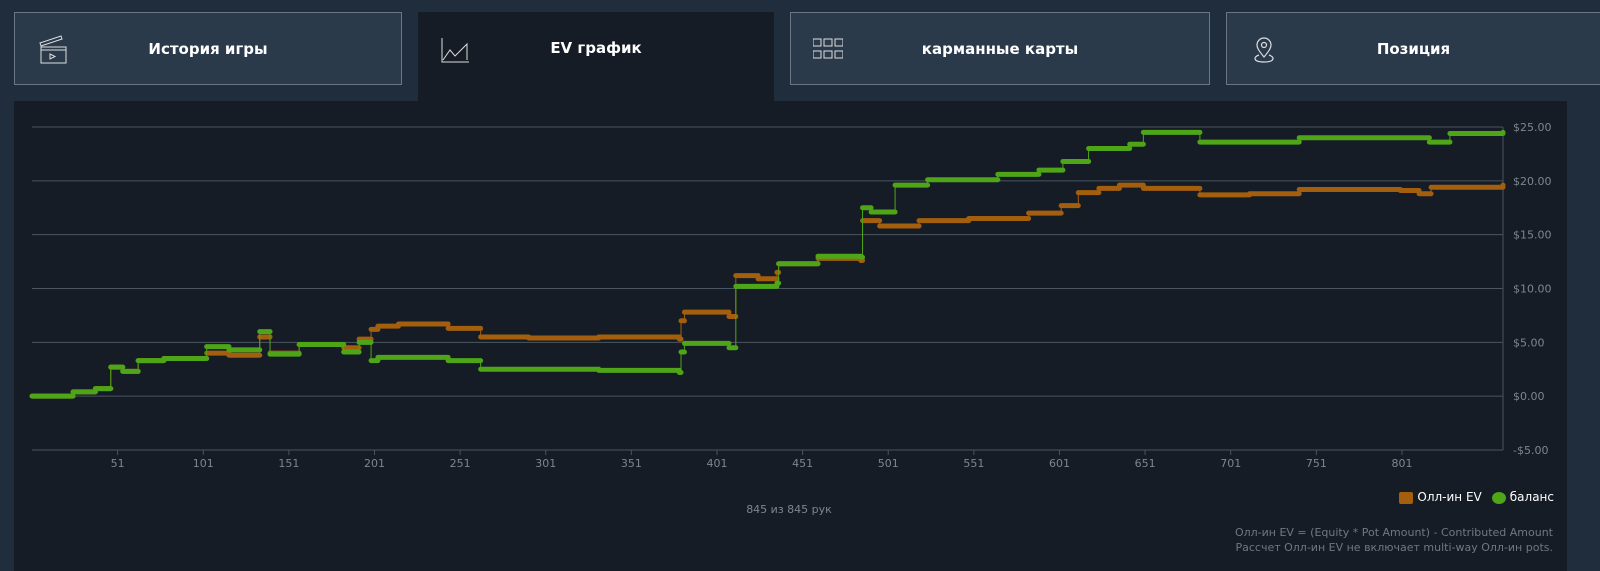  I want to click on clapperboard-icon, so click(53, 49).